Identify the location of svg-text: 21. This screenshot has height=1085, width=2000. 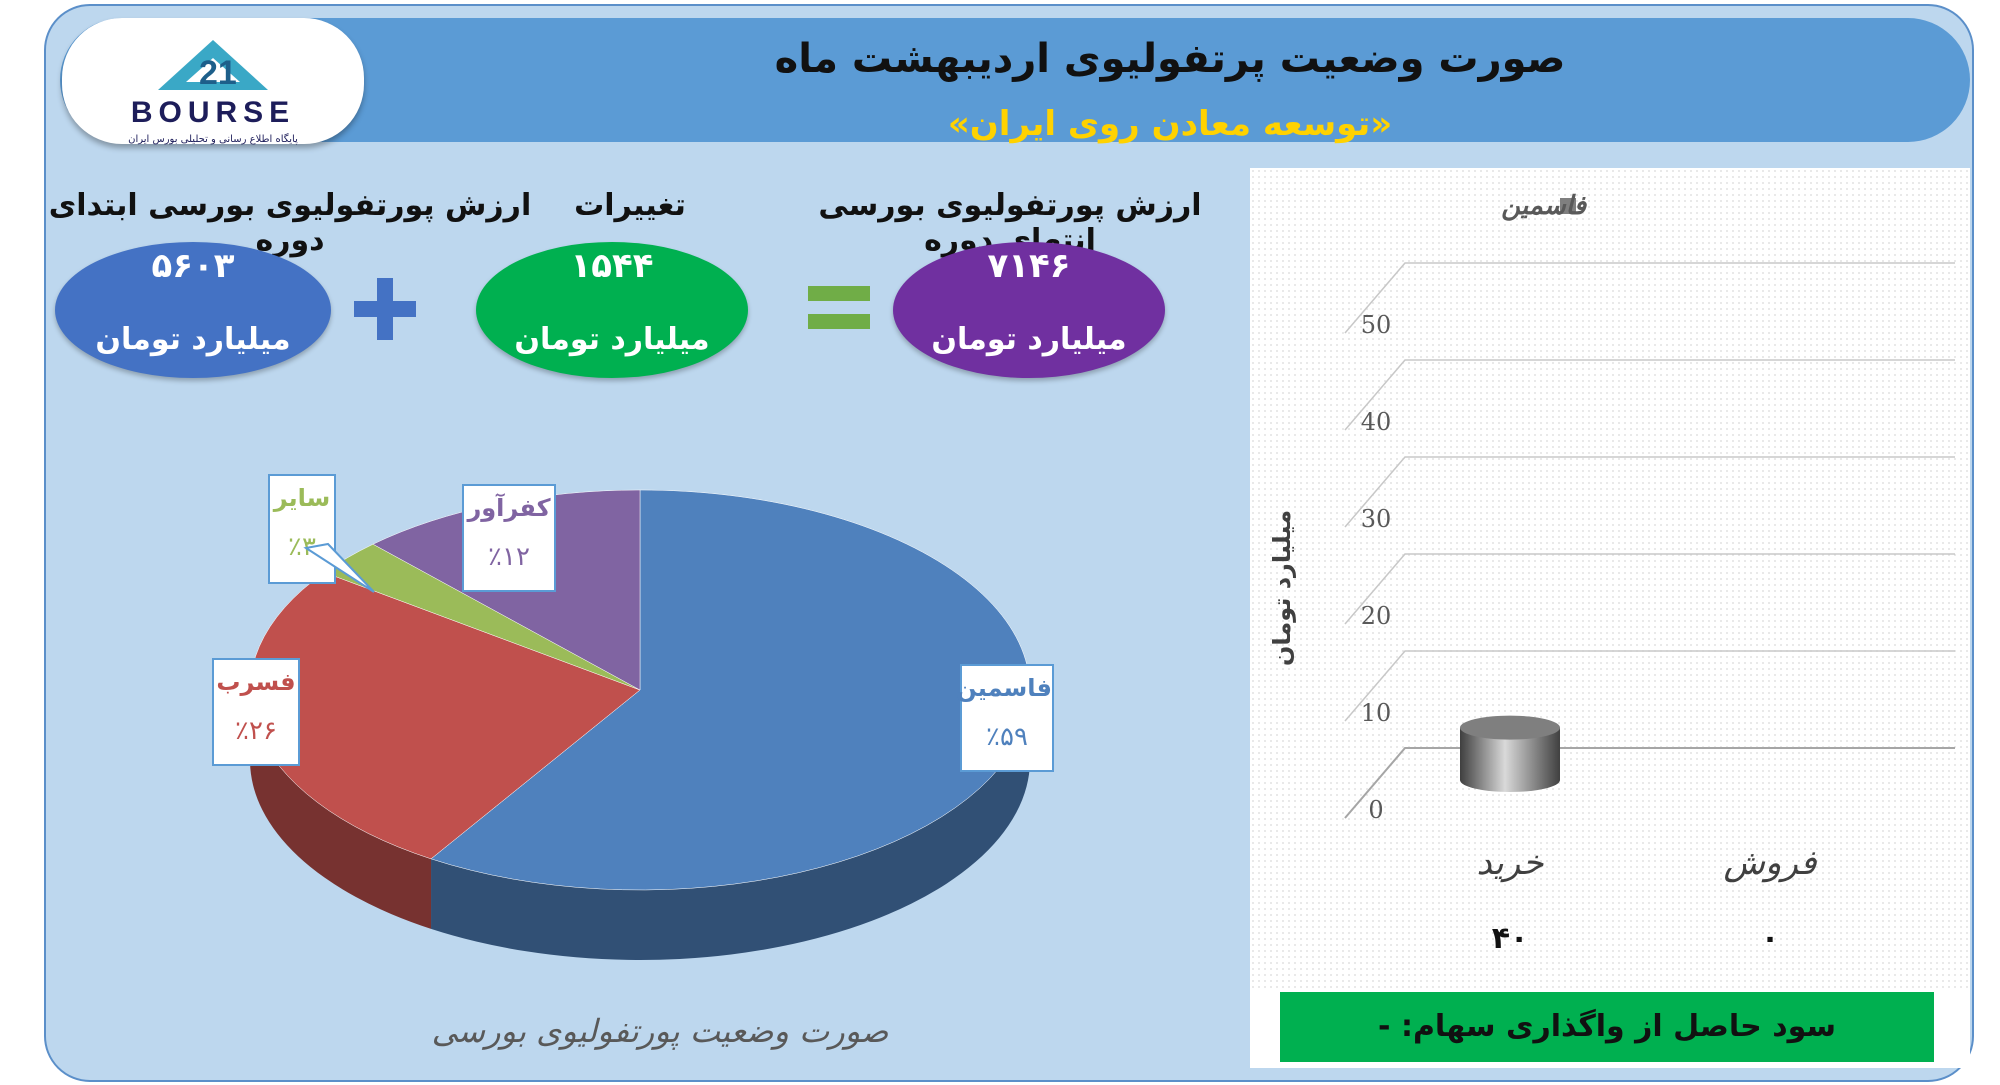
(218, 73).